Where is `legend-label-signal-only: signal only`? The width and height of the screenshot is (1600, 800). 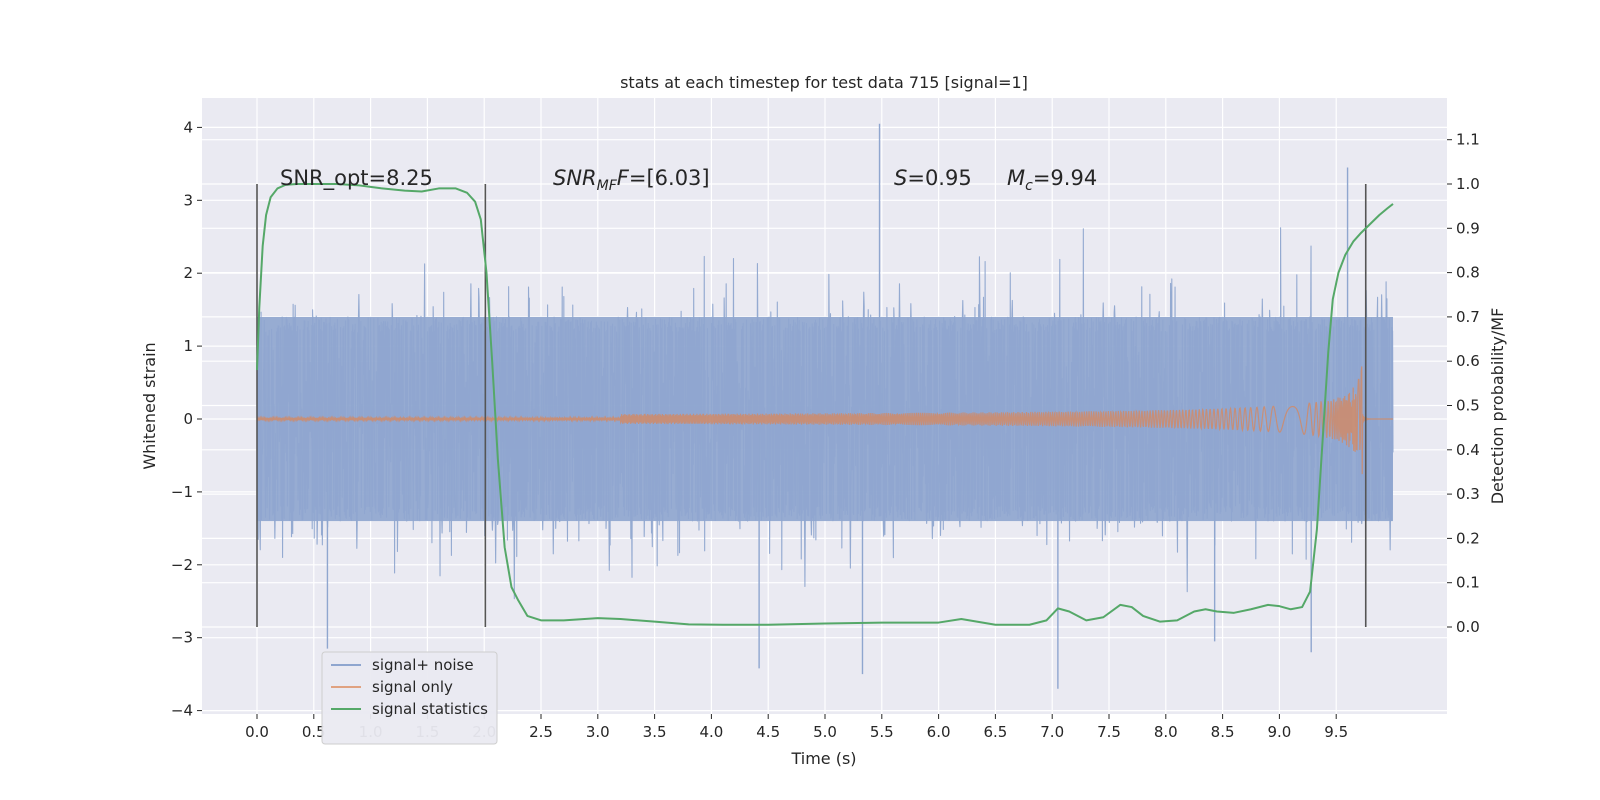 legend-label-signal-only: signal only is located at coordinates (412, 687).